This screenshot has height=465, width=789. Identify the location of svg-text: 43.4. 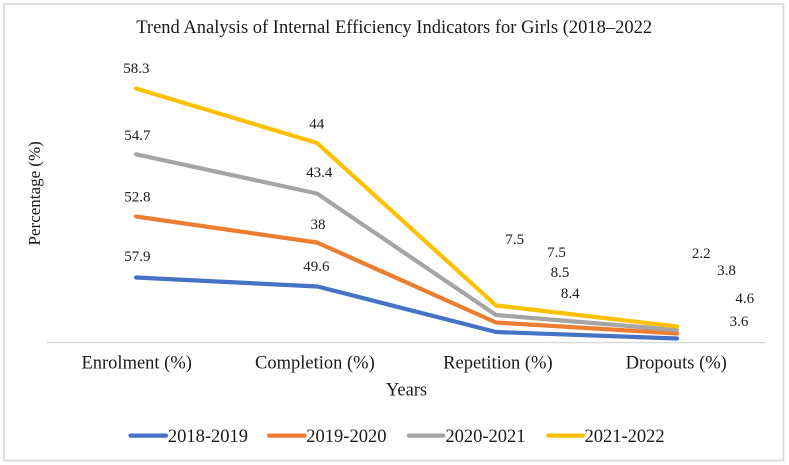
(319, 173).